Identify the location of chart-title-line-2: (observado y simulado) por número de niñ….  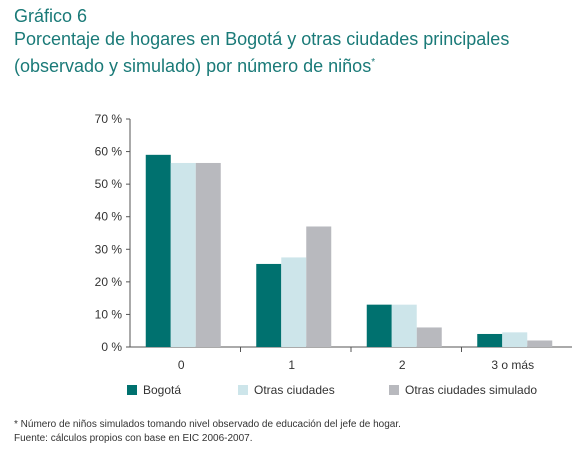
(261, 64).